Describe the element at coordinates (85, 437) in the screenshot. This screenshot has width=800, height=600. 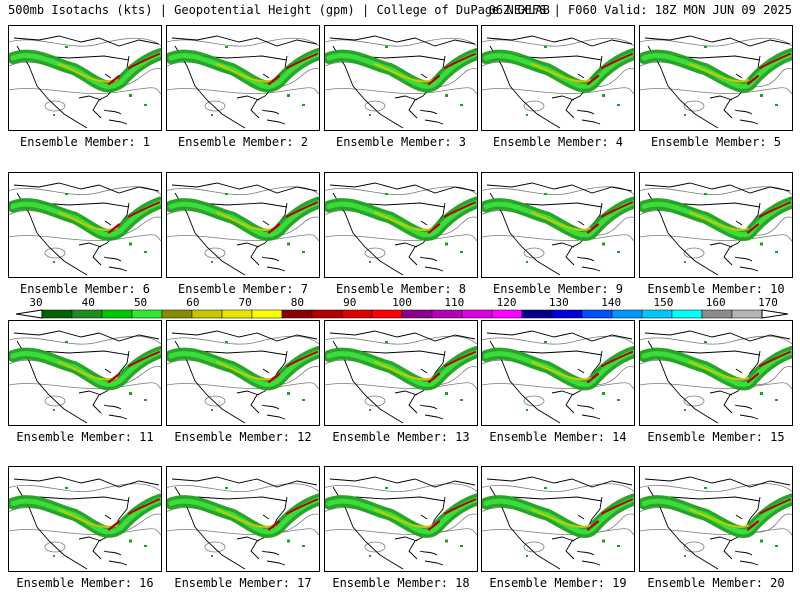
I see `ensemble-member-caption: Ensemble Member: 11` at that location.